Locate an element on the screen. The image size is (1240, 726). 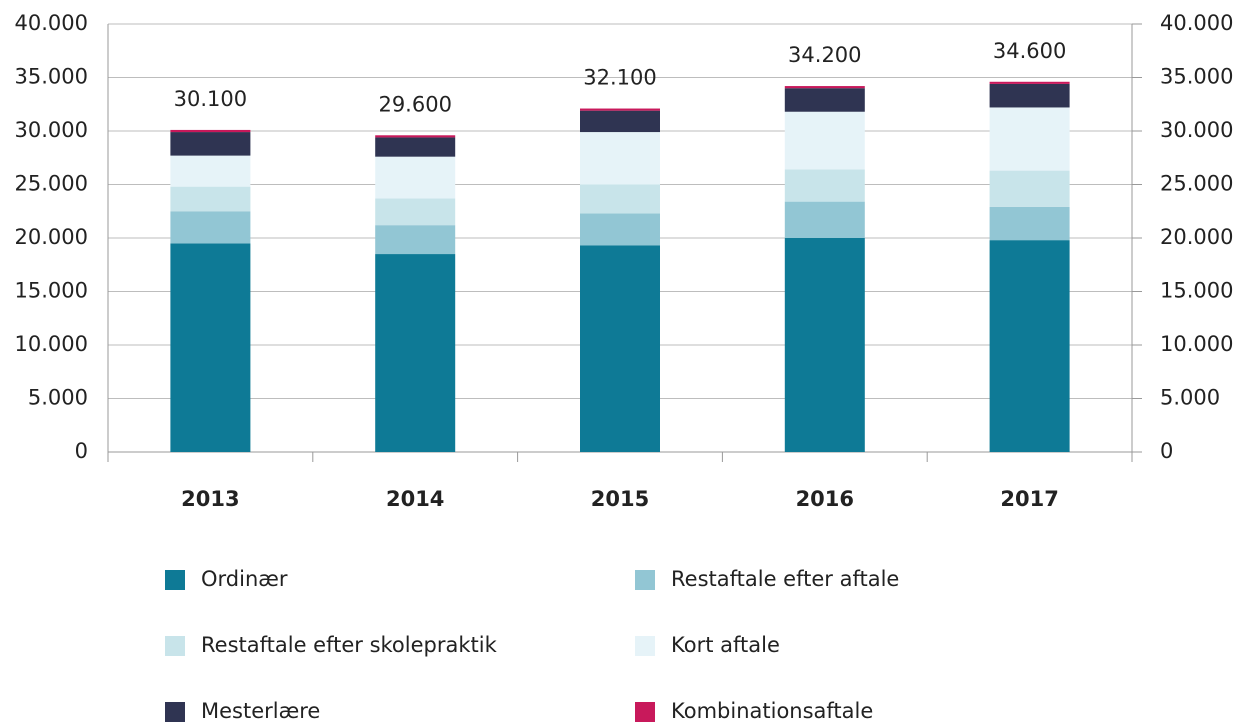
y2-tick-label: 10.000 is located at coordinates (1196, 344).